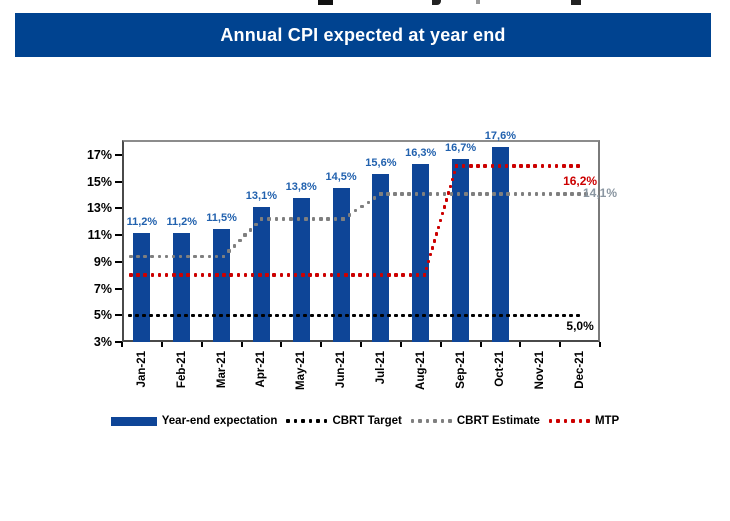 The image size is (730, 521). I want to click on legend-item-cbrt-target: CBRT Target, so click(344, 421).